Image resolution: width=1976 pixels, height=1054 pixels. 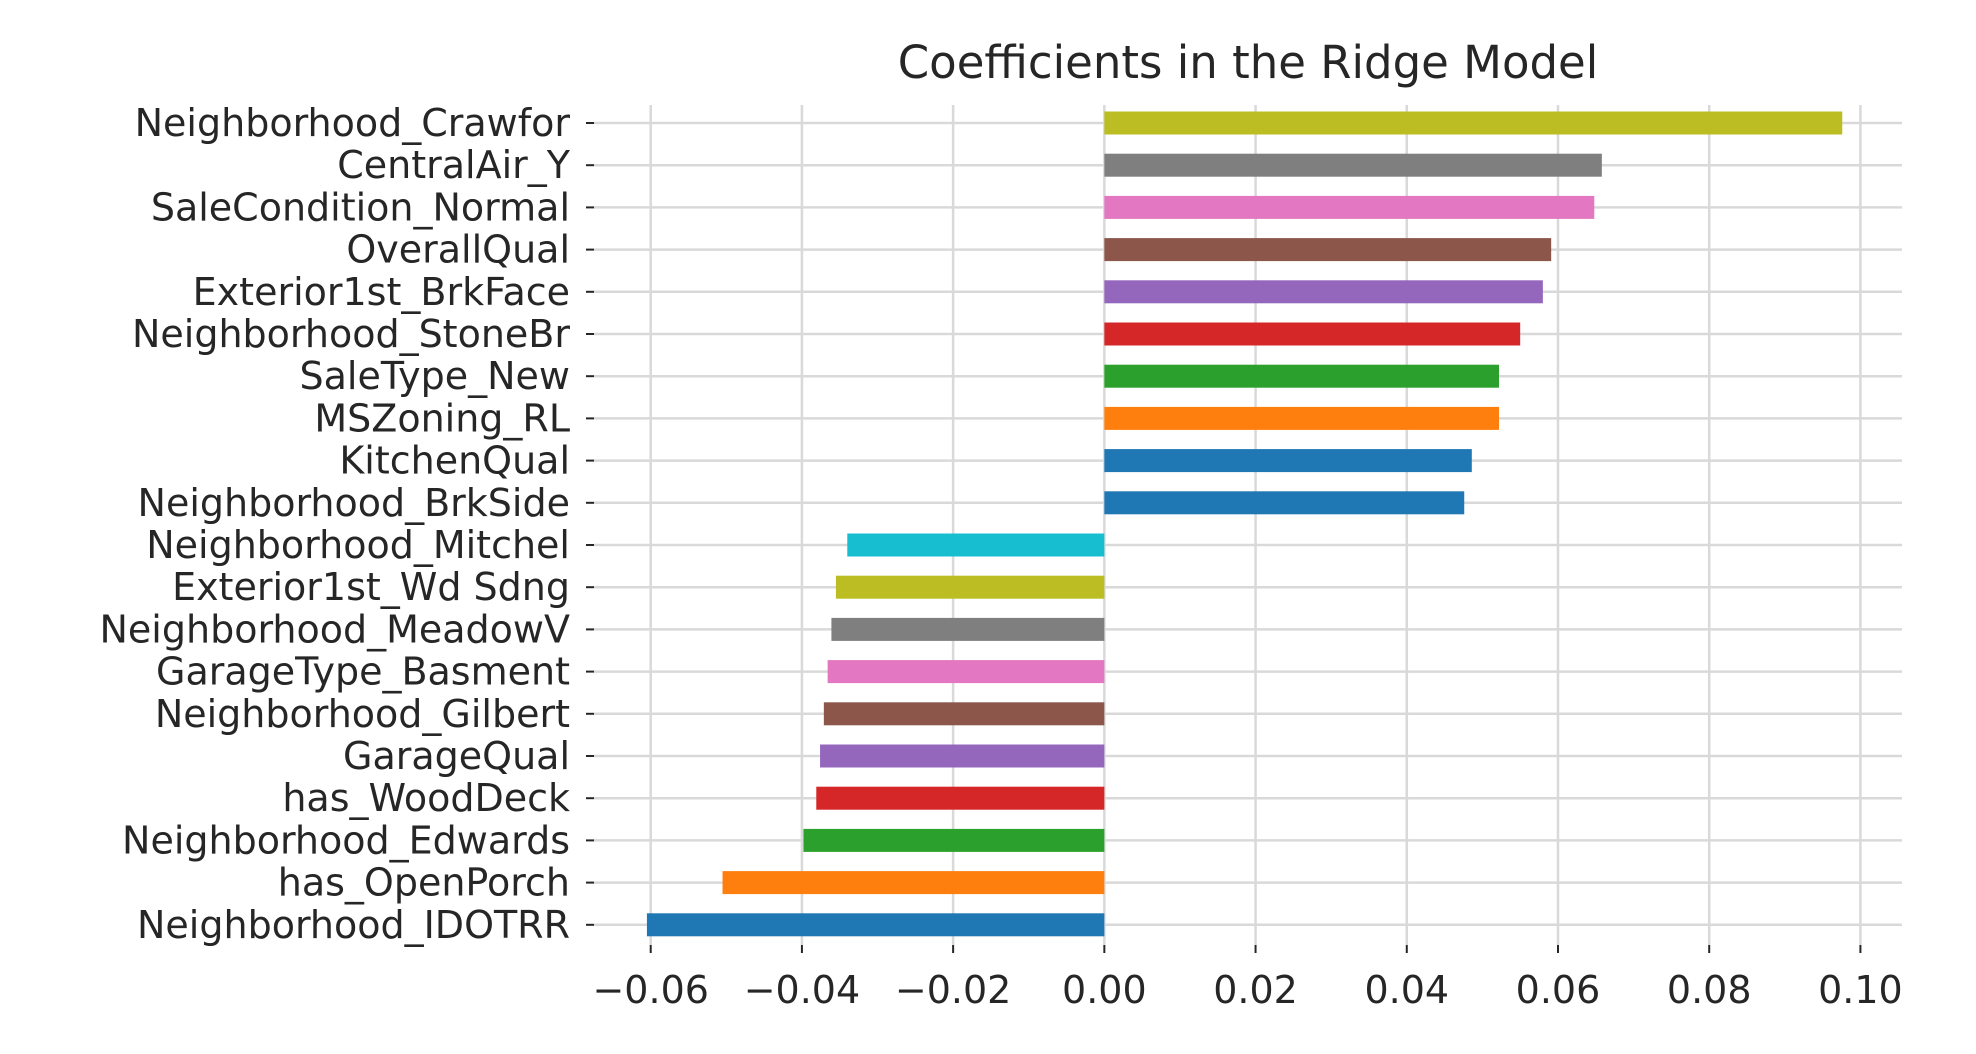 I want to click on x-axis: −0.06 −0.04 −0.02 0.00 0.02 0.04 0.06 0.08 0.10, so click(x=1247, y=978).